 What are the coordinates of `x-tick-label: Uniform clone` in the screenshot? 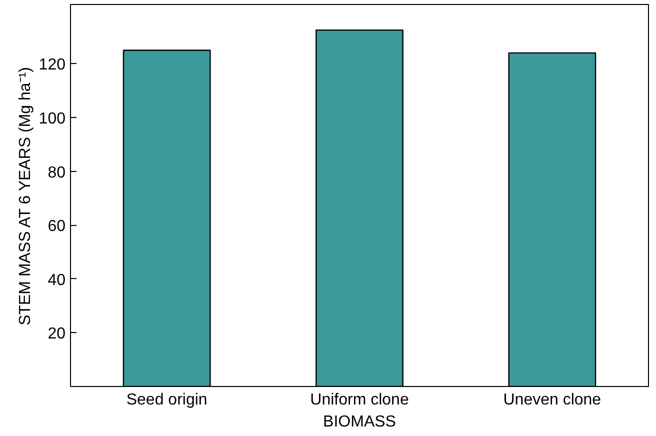 It's located at (359, 400).